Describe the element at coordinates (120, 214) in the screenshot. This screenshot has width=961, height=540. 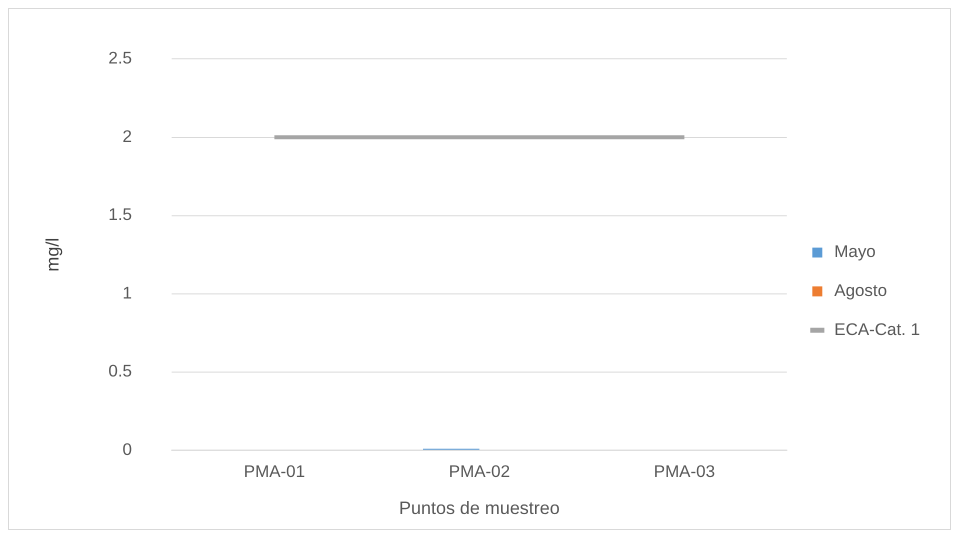
I see `y-tick-label: 1.5` at that location.